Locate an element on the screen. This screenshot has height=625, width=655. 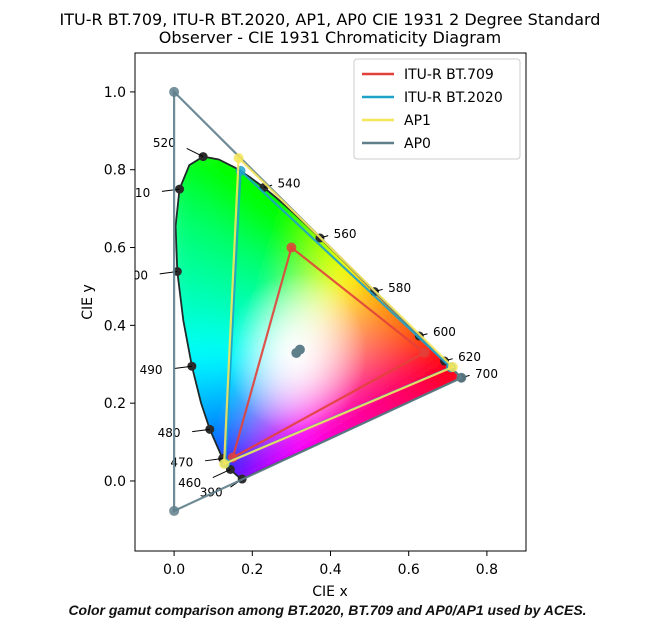
x-tick-label: 0.4 is located at coordinates (330, 570).